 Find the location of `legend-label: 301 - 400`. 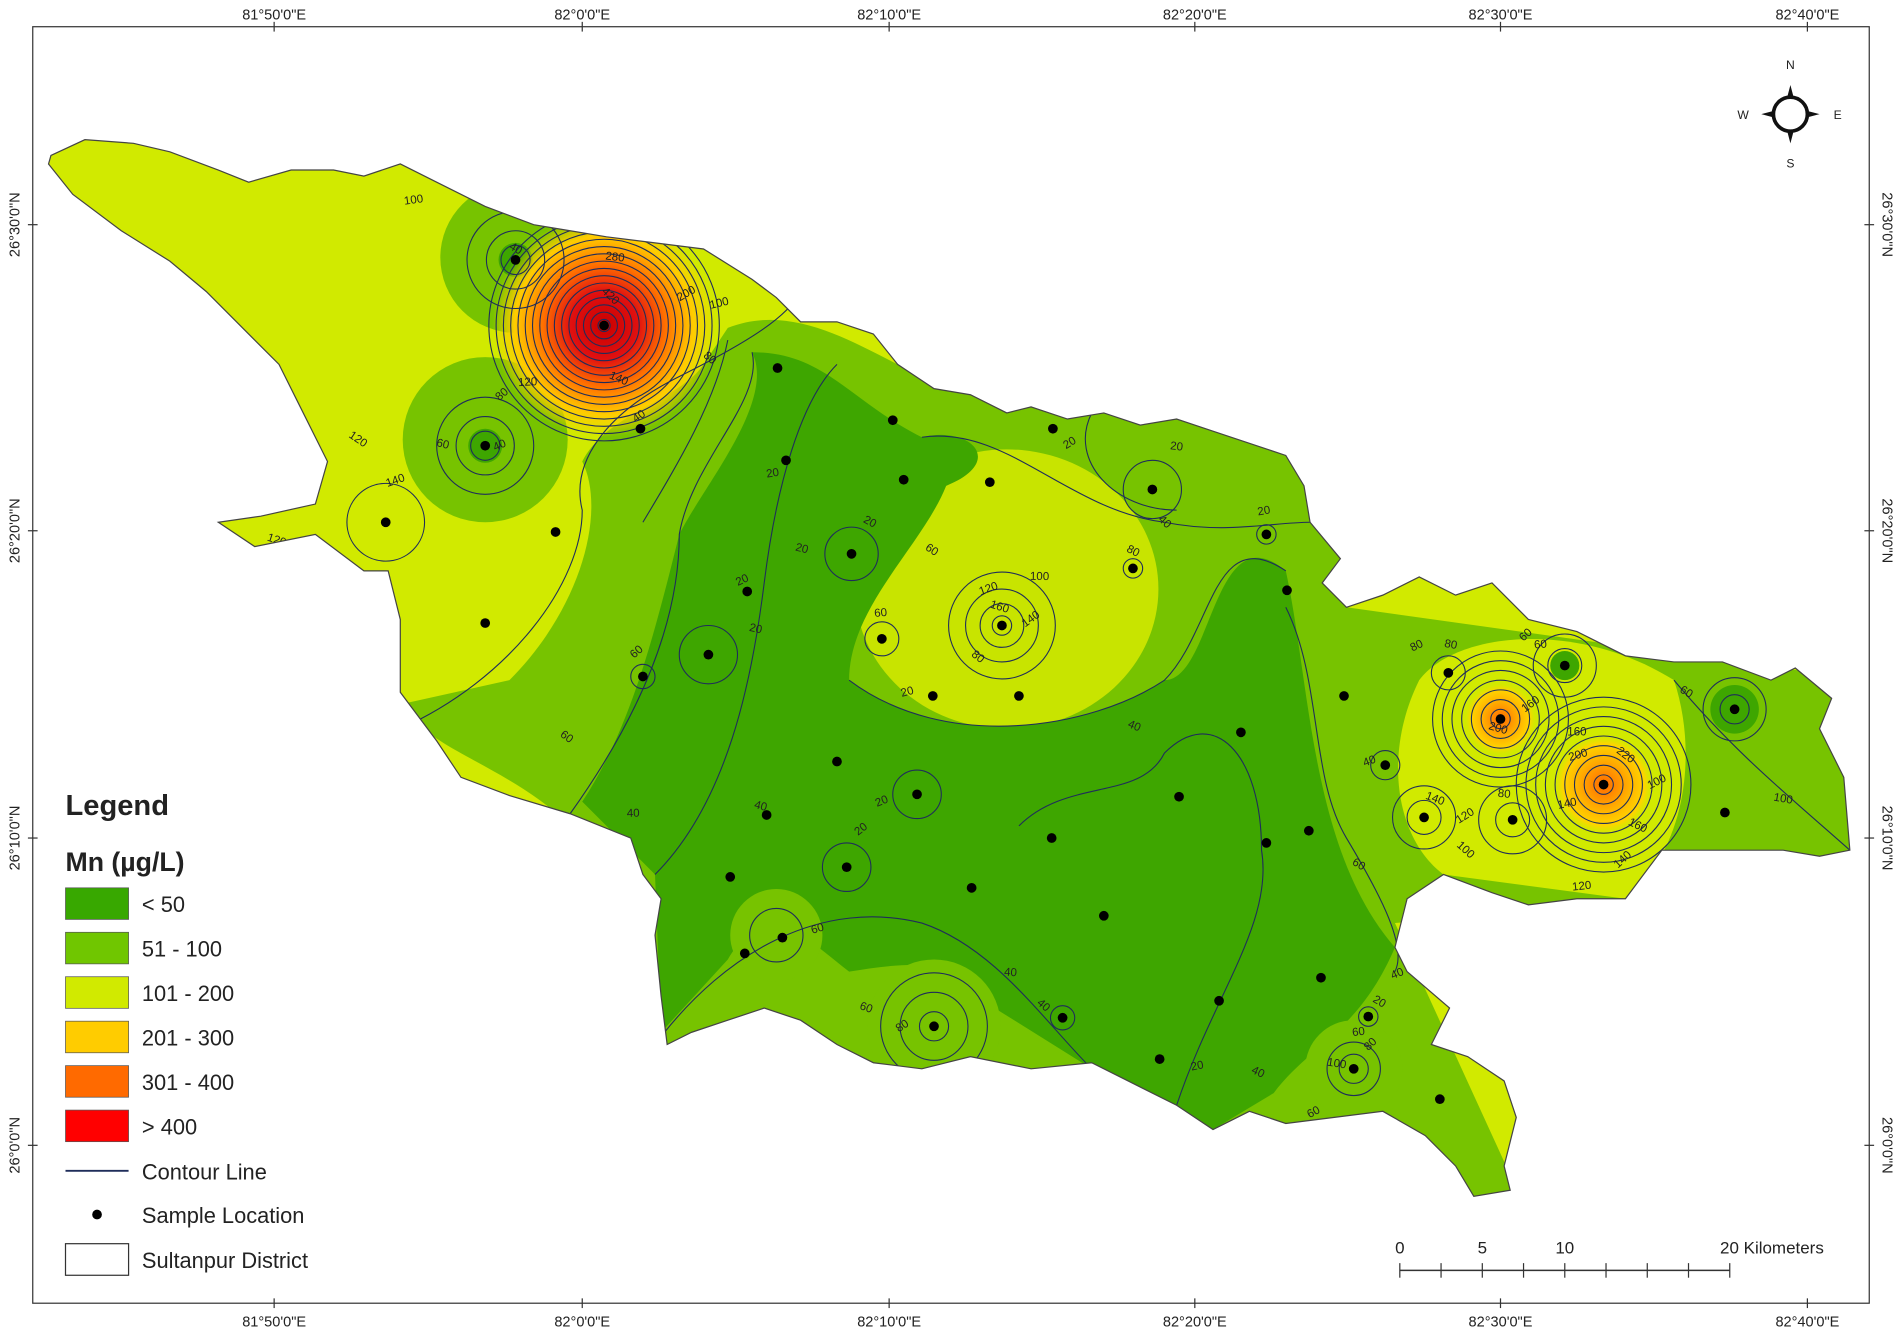

legend-label: 301 - 400 is located at coordinates (188, 1082).